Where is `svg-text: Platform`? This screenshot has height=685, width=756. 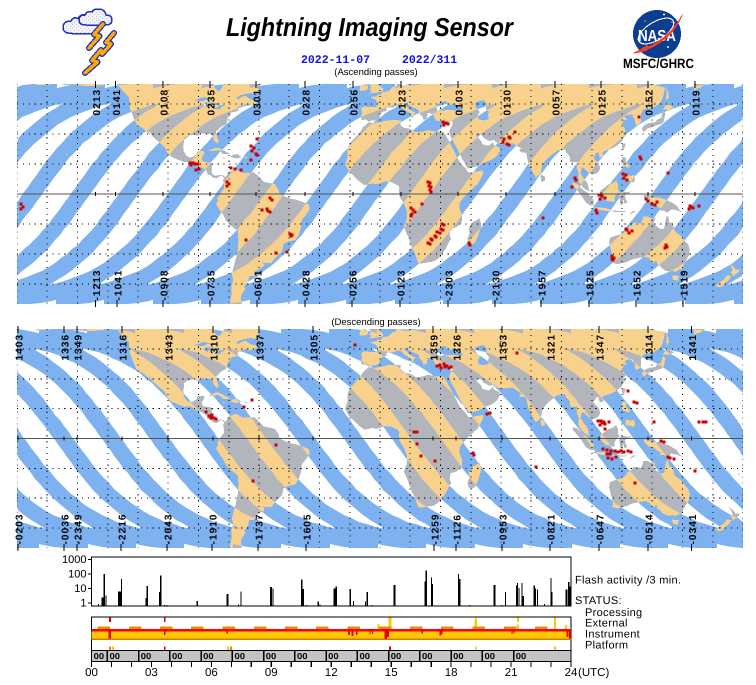
svg-text: Platform is located at coordinates (606, 646).